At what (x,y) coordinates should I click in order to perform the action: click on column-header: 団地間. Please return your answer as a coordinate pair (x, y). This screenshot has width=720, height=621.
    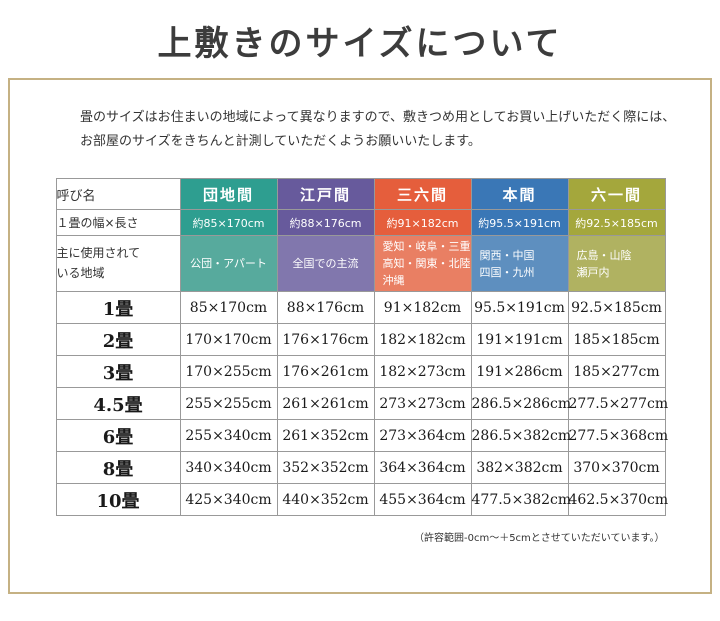
    Looking at the image, I should click on (228, 194).